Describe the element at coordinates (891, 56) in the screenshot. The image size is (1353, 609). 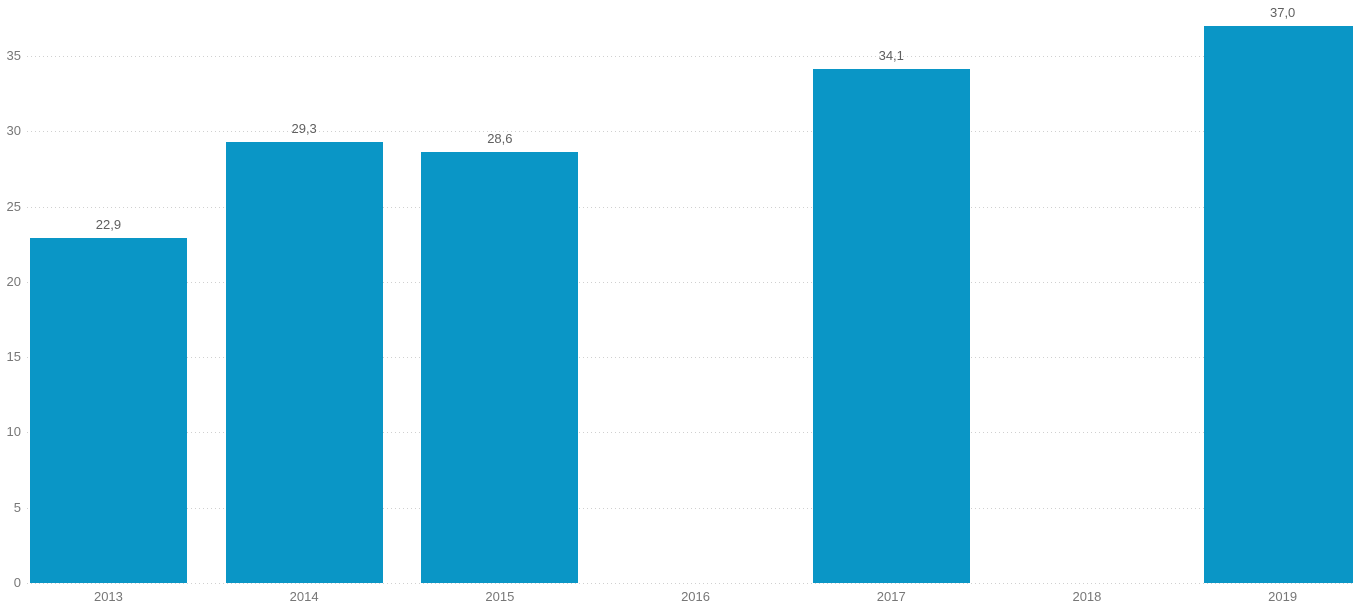
I see `value-label-2017: 34,1` at that location.